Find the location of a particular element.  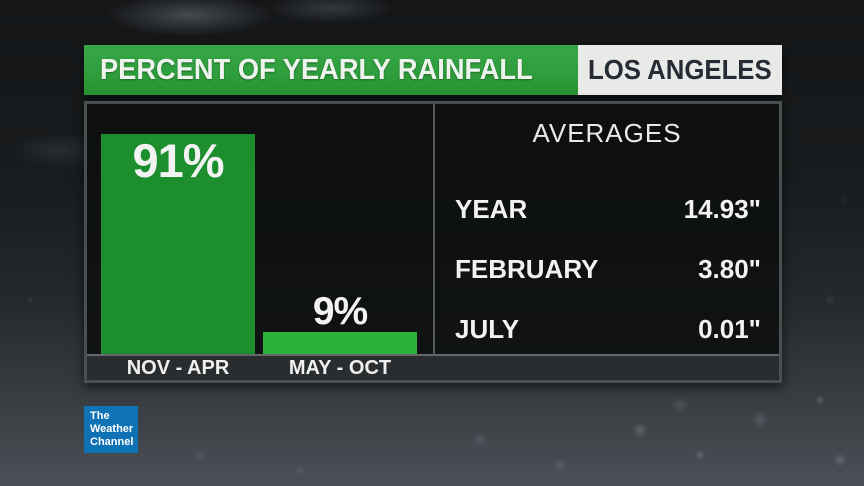

header-bar: PERCENT OF YEARLY RAINFALL LOS ANGELES is located at coordinates (433, 70).